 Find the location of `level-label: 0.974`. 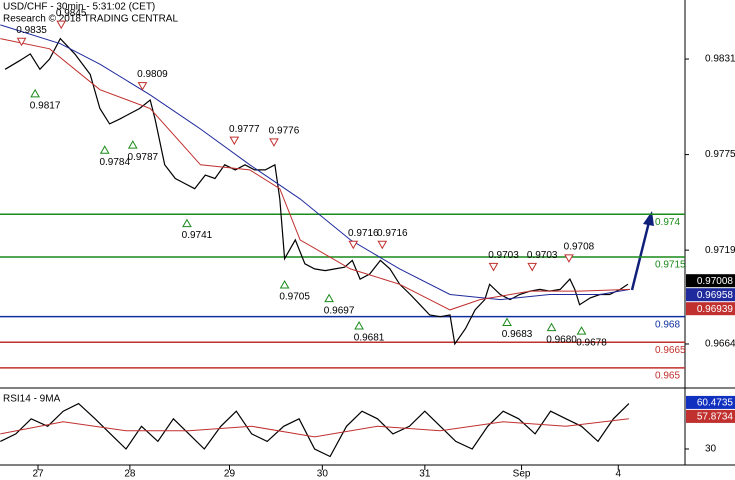

level-label: 0.974 is located at coordinates (667, 222).